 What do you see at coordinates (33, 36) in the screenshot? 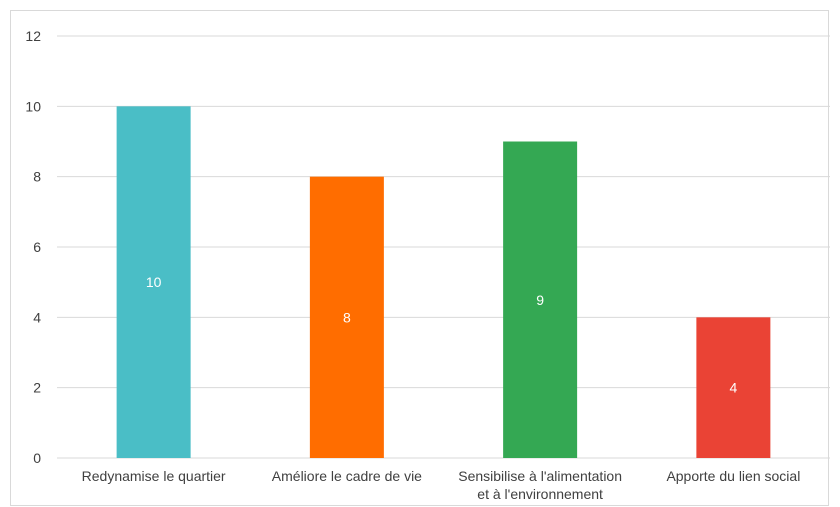
I see `y-tick-label: 12` at bounding box center [33, 36].